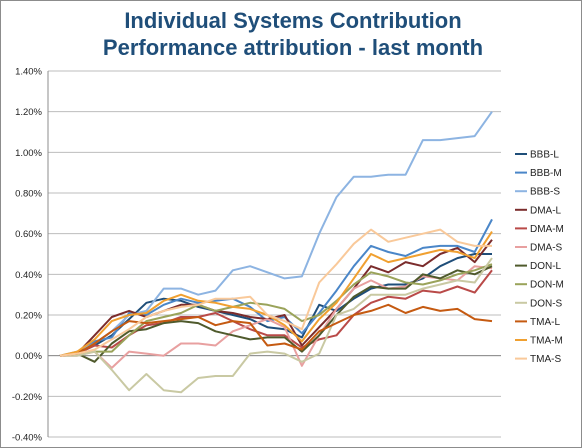  I want to click on legend-label: DMA-L, so click(546, 210).